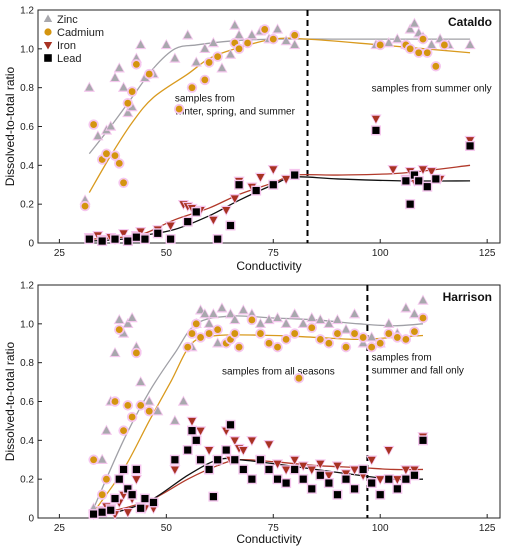 The height and width of the screenshot is (550, 514). Describe the element at coordinates (69, 59) in the screenshot. I see `legend-label: Lead` at that location.